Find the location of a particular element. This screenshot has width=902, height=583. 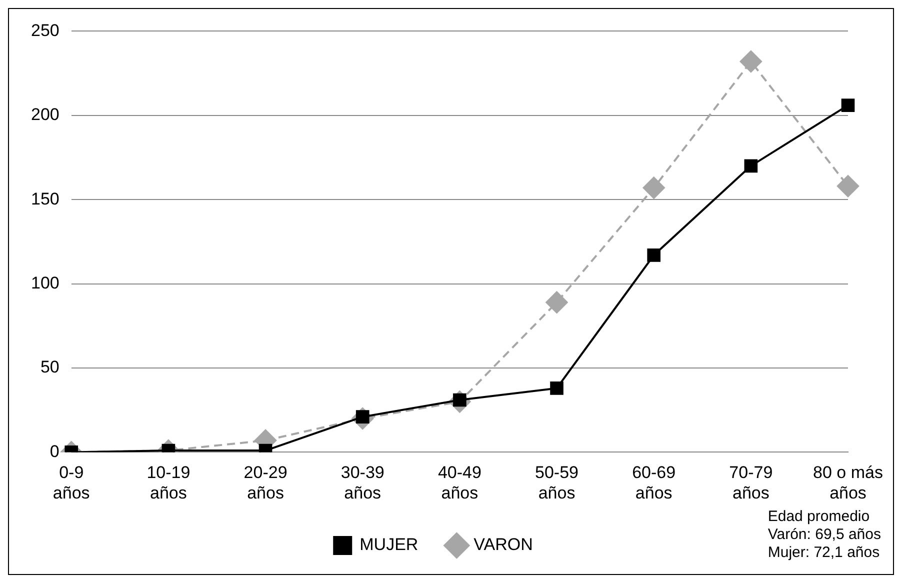

y-tick-label: 0 is located at coordinates (55, 451).